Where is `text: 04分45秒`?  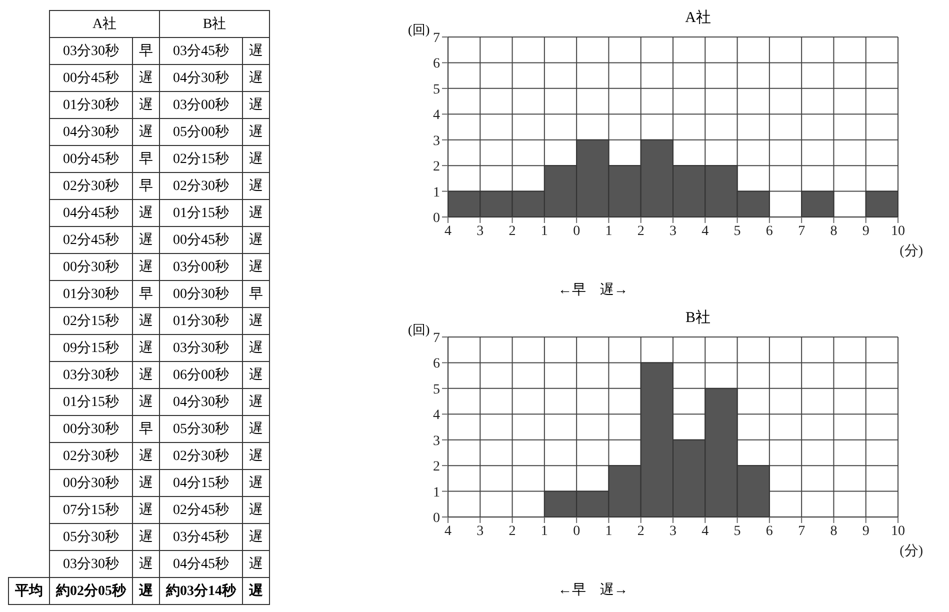
text: 04分45秒 is located at coordinates (201, 564).